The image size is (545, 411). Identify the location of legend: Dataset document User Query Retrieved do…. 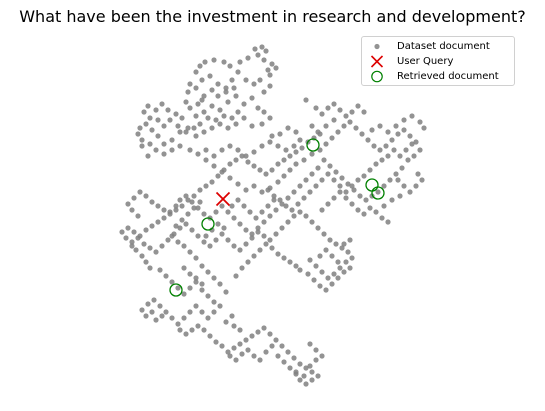
(438, 61).